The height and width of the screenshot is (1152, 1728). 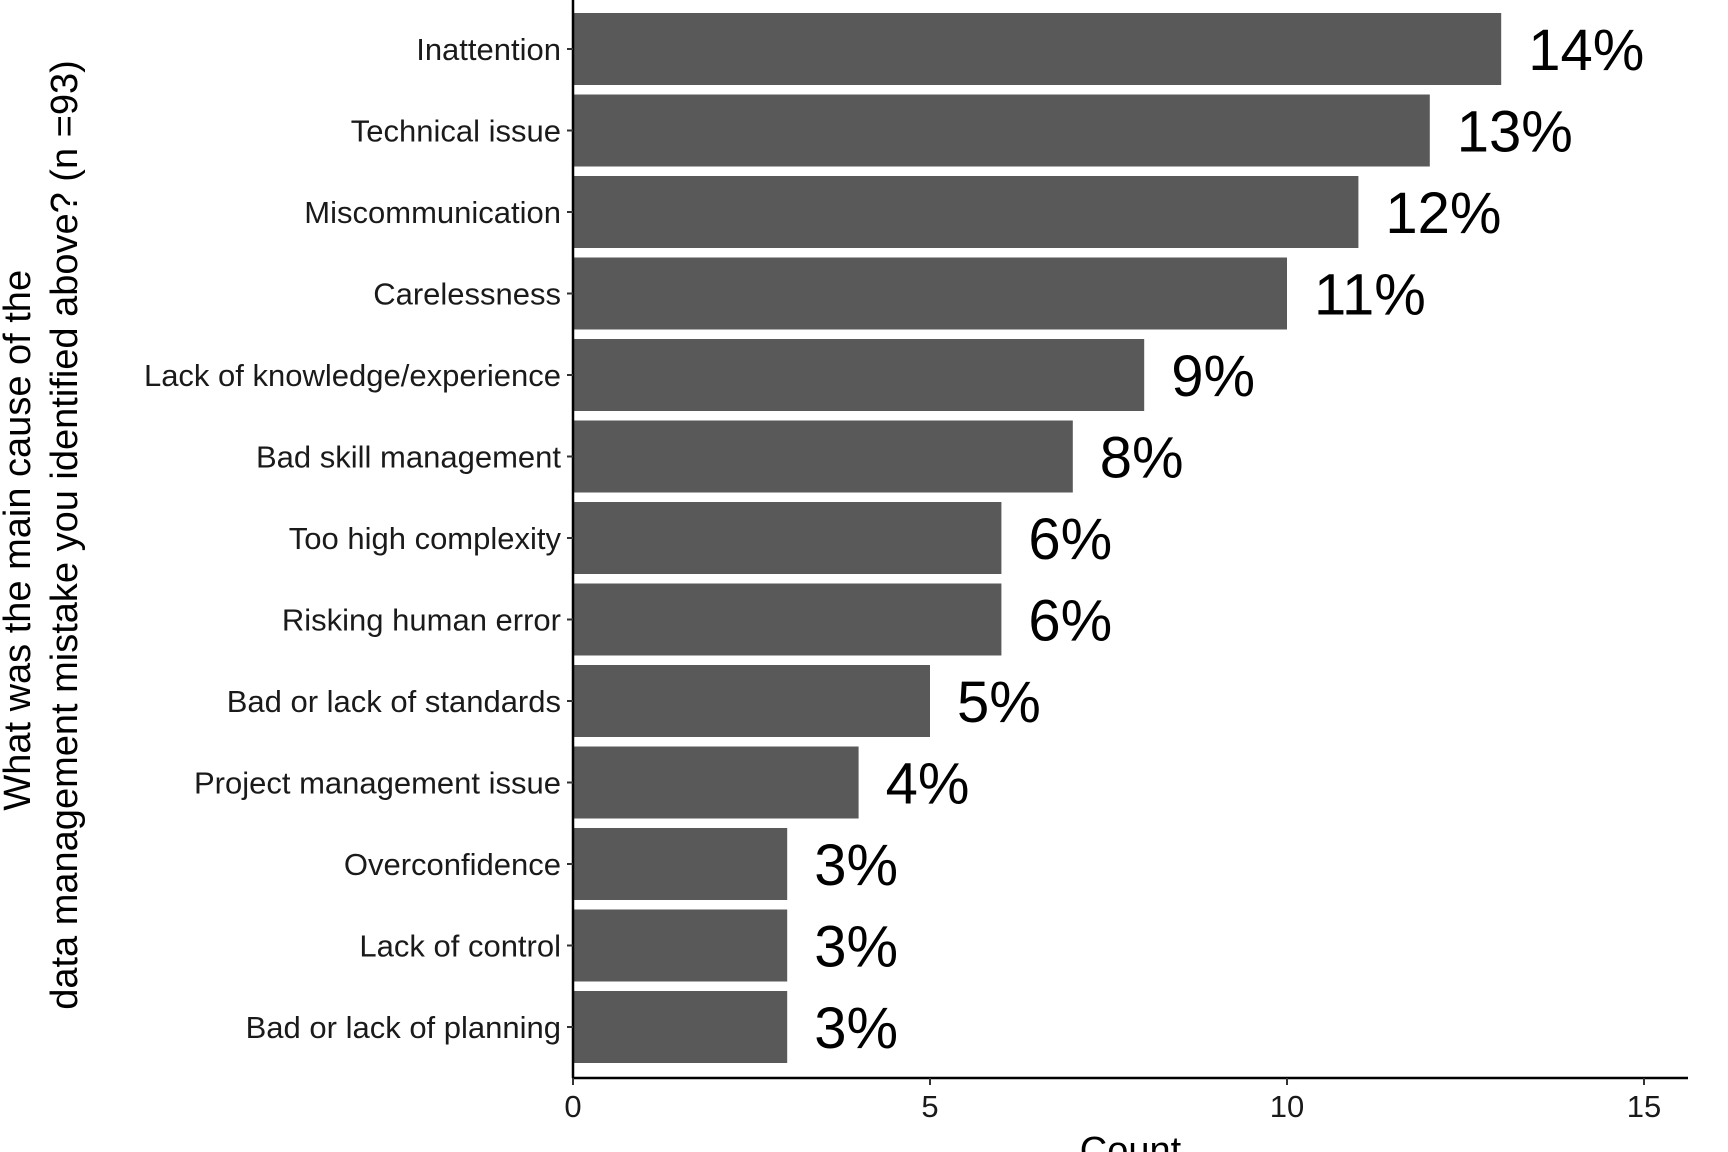 I want to click on y-tick-label: Risking human error, so click(x=421, y=620).